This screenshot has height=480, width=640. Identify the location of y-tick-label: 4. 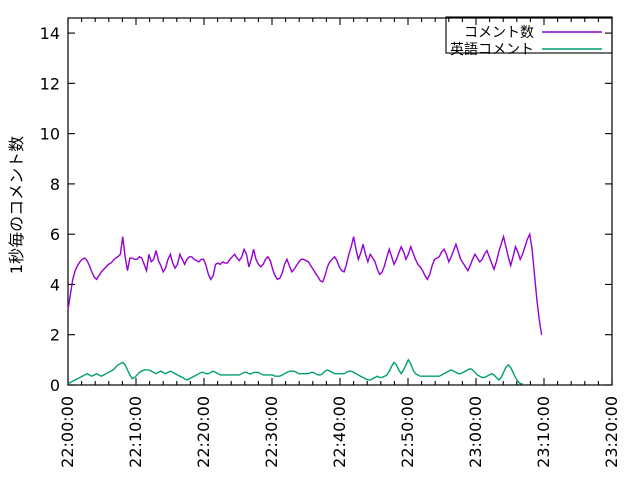
(55, 284).